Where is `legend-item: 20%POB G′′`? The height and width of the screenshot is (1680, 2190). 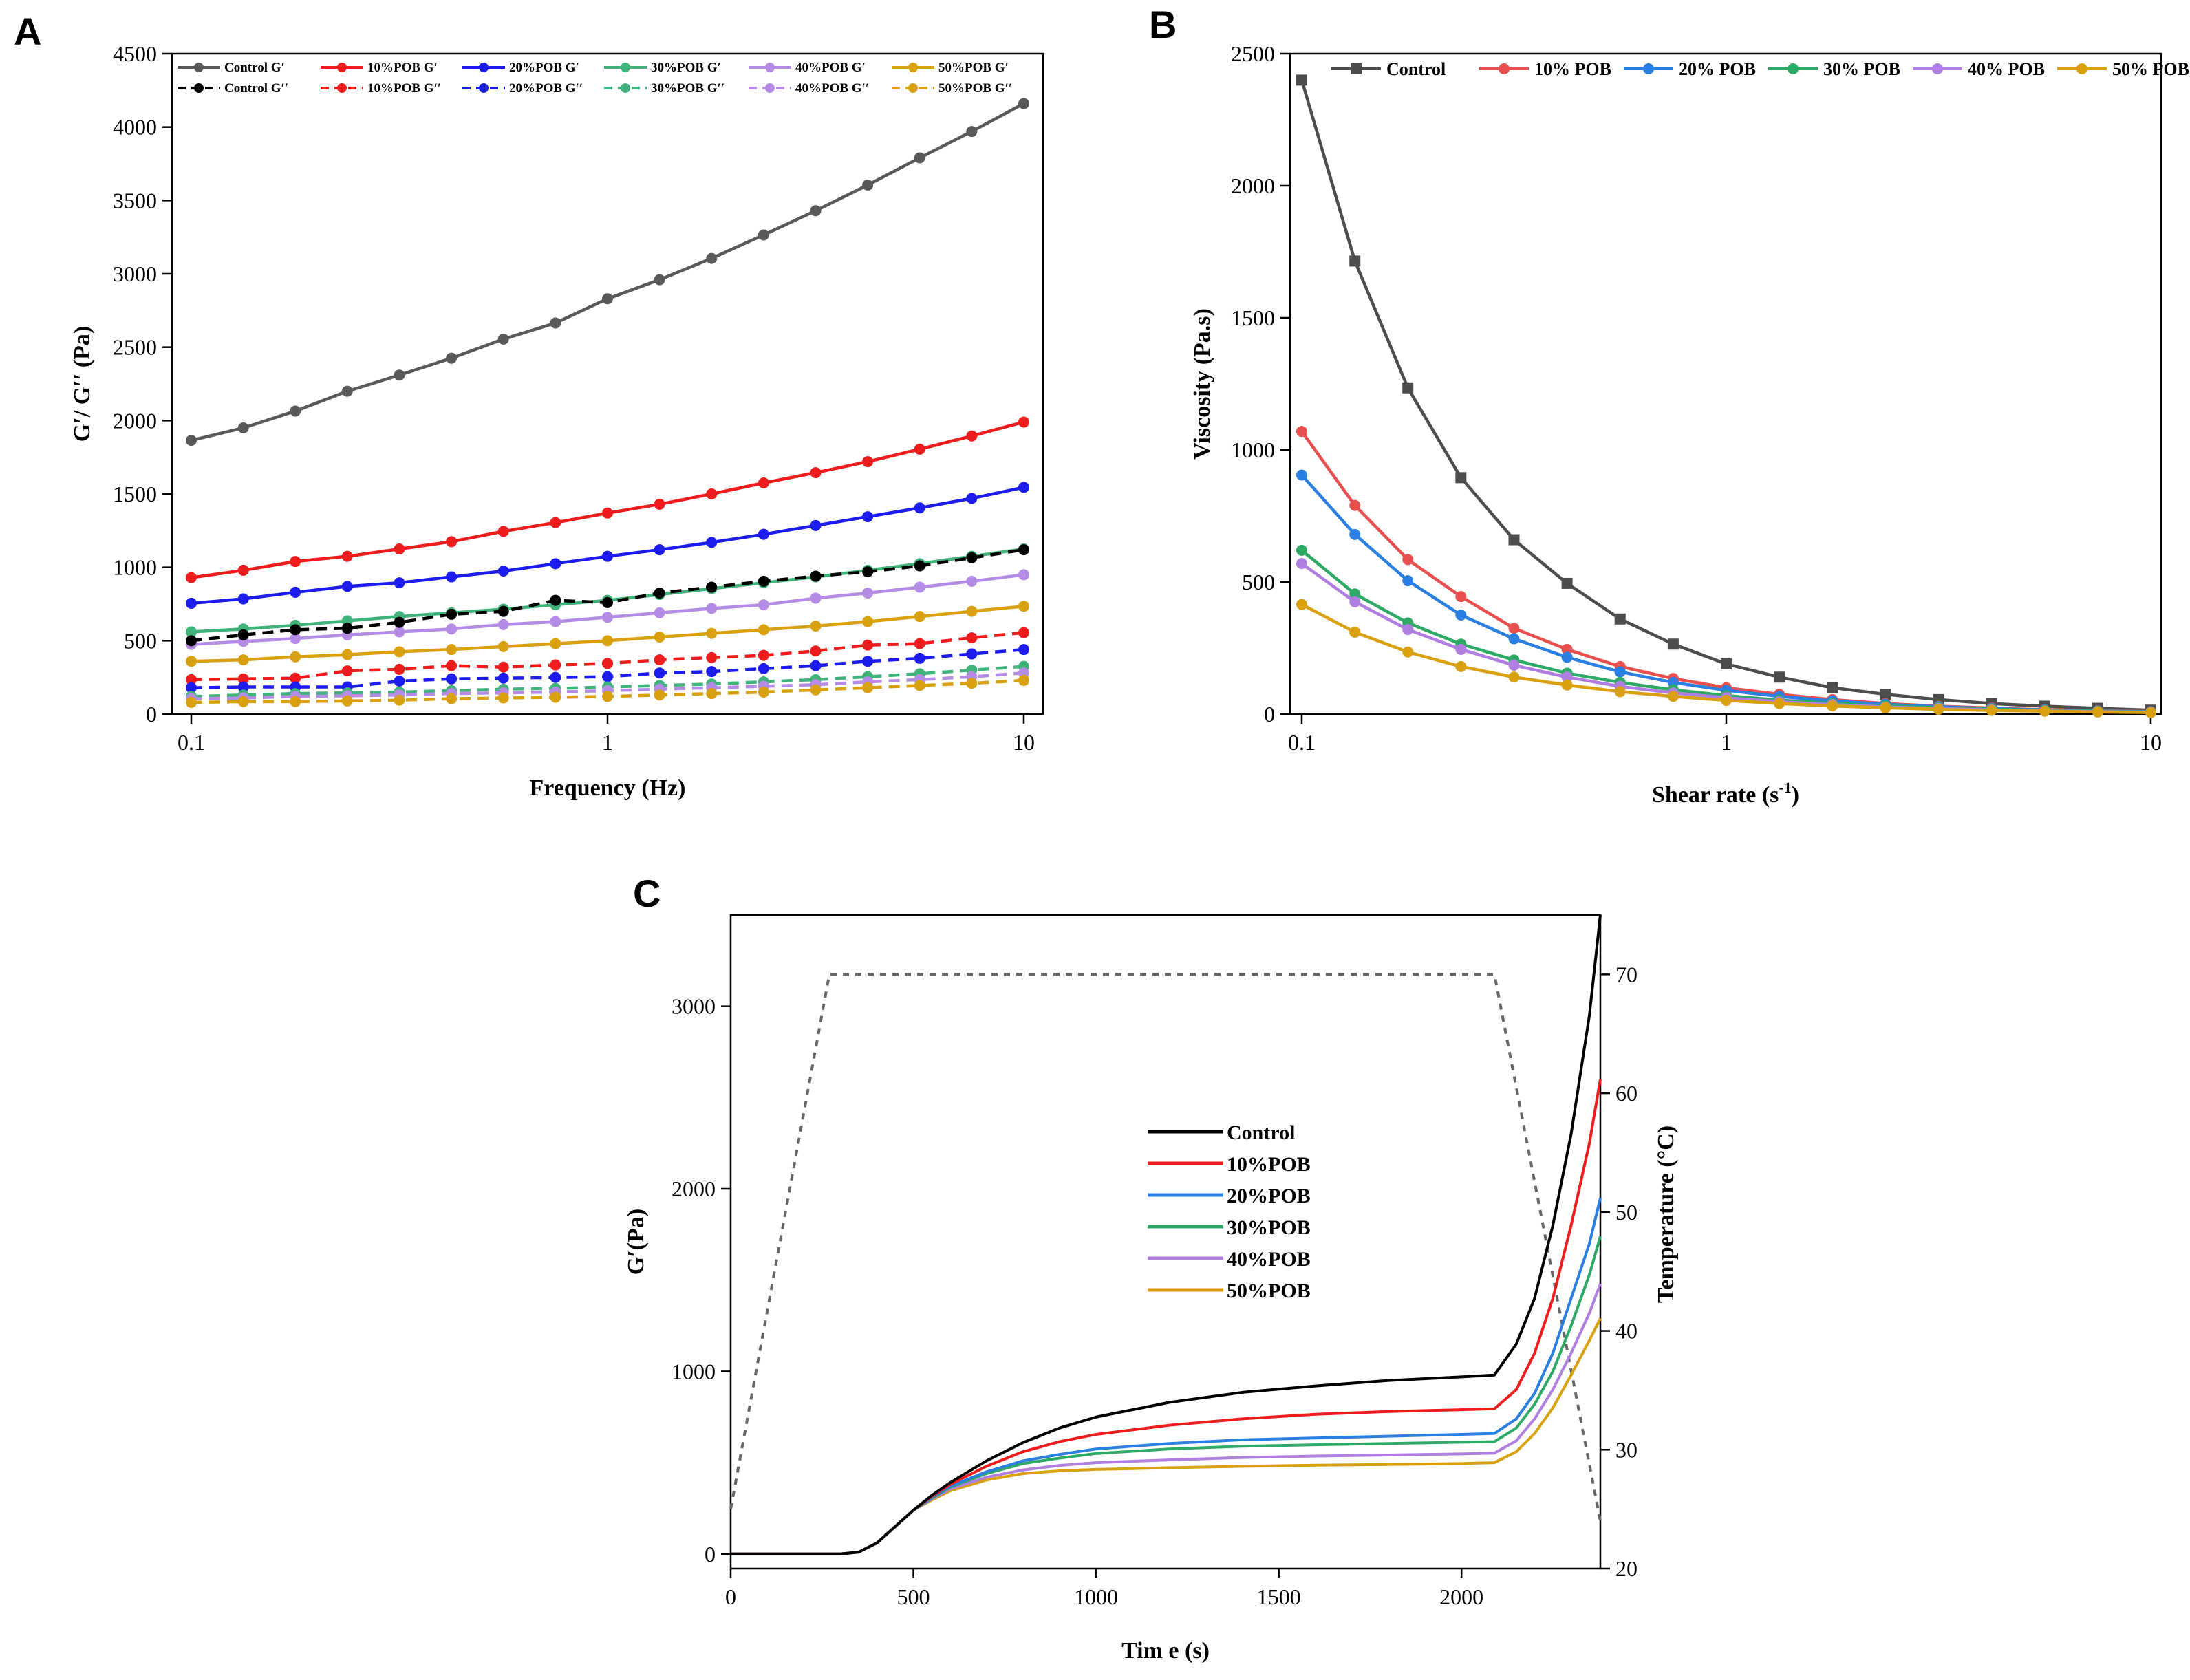 legend-item: 20%POB G′′ is located at coordinates (522, 88).